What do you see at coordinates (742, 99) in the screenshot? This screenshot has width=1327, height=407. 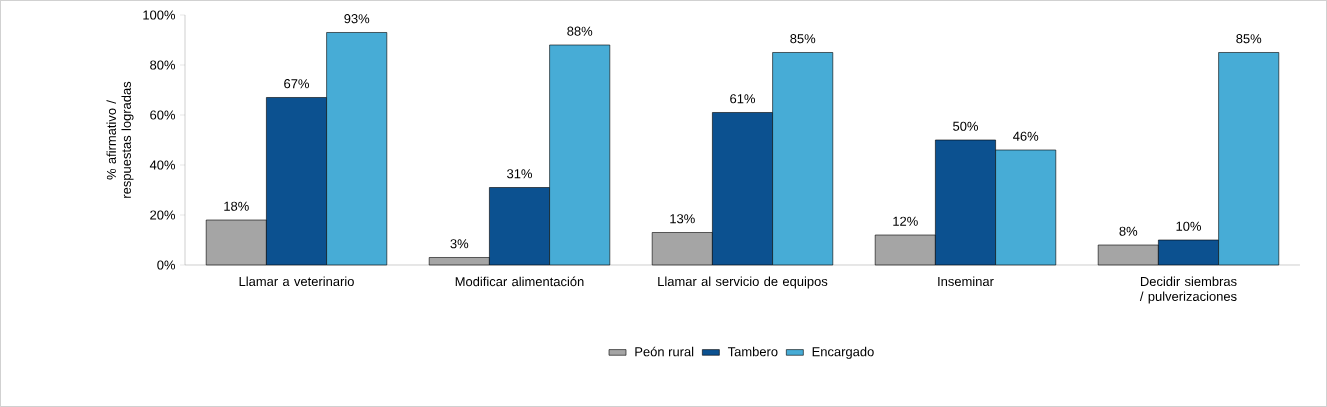 I see `data-label: 61%` at bounding box center [742, 99].